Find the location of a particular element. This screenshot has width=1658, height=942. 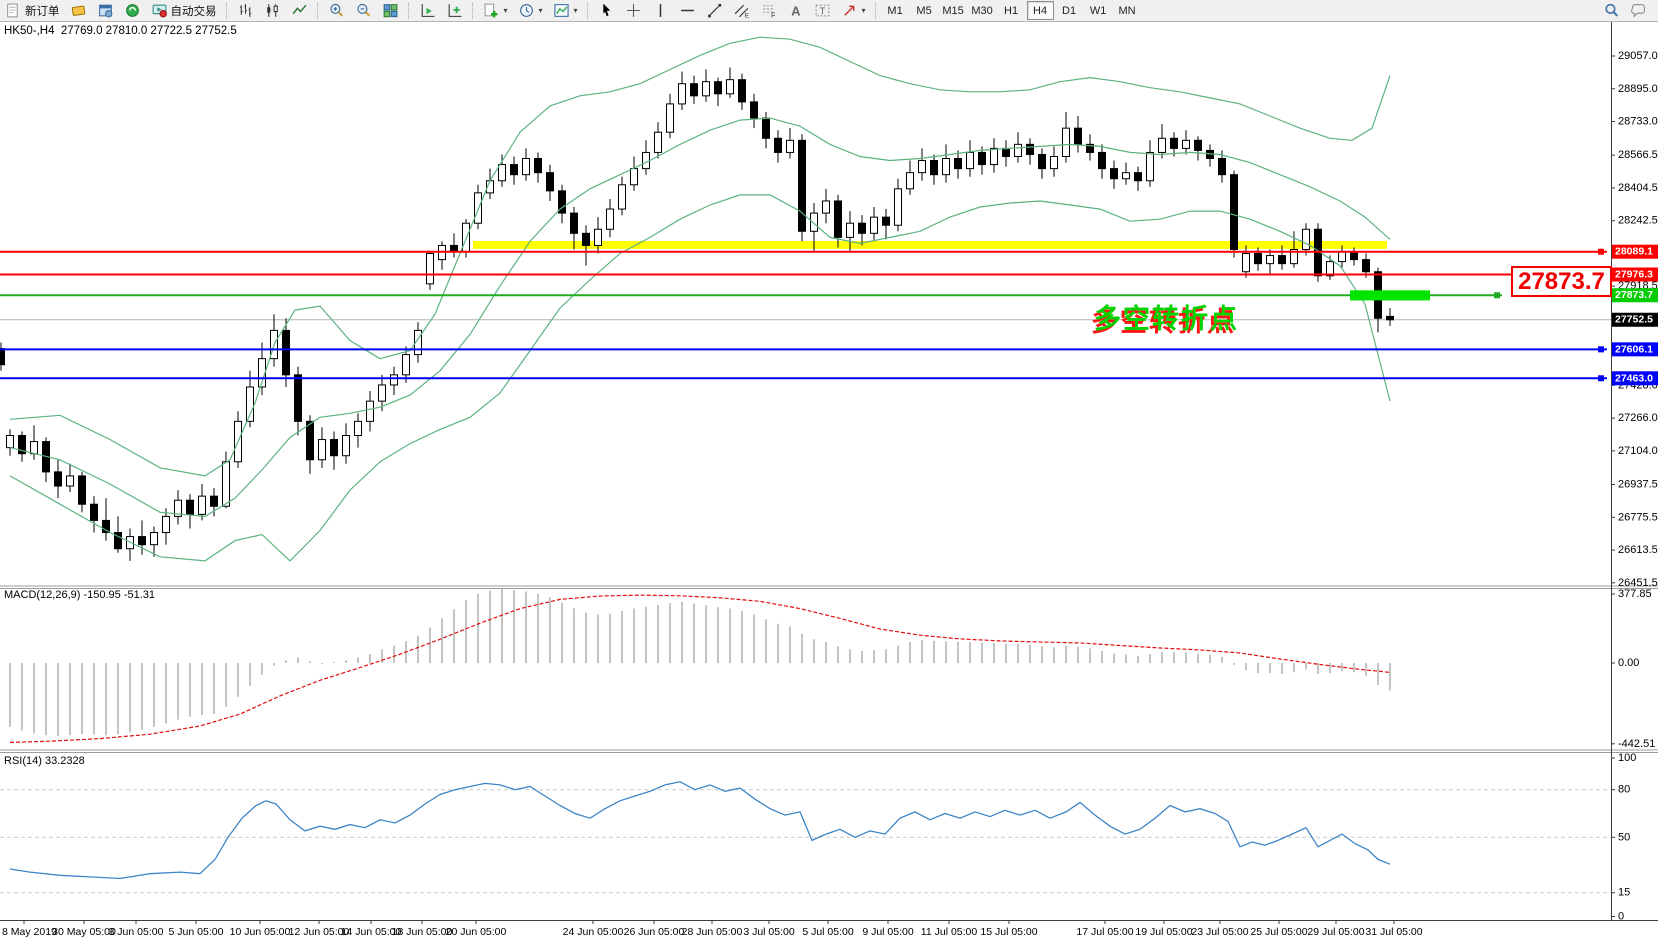

svg-text: 29 Jul 05:00 is located at coordinates (1335, 932).